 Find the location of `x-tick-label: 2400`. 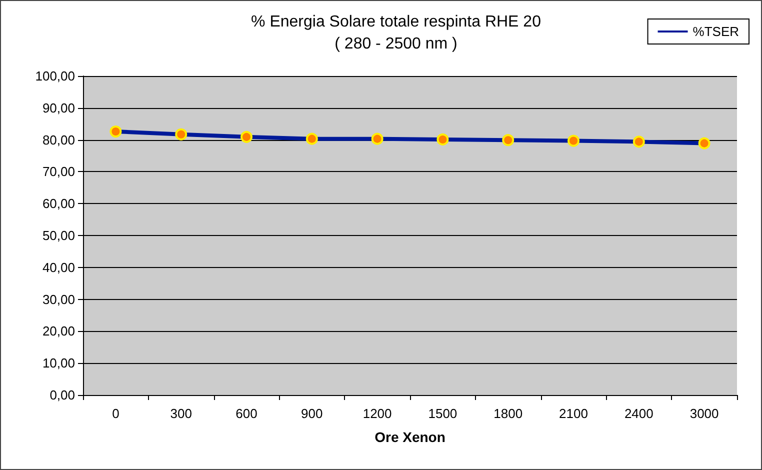

x-tick-label: 2400 is located at coordinates (639, 413).